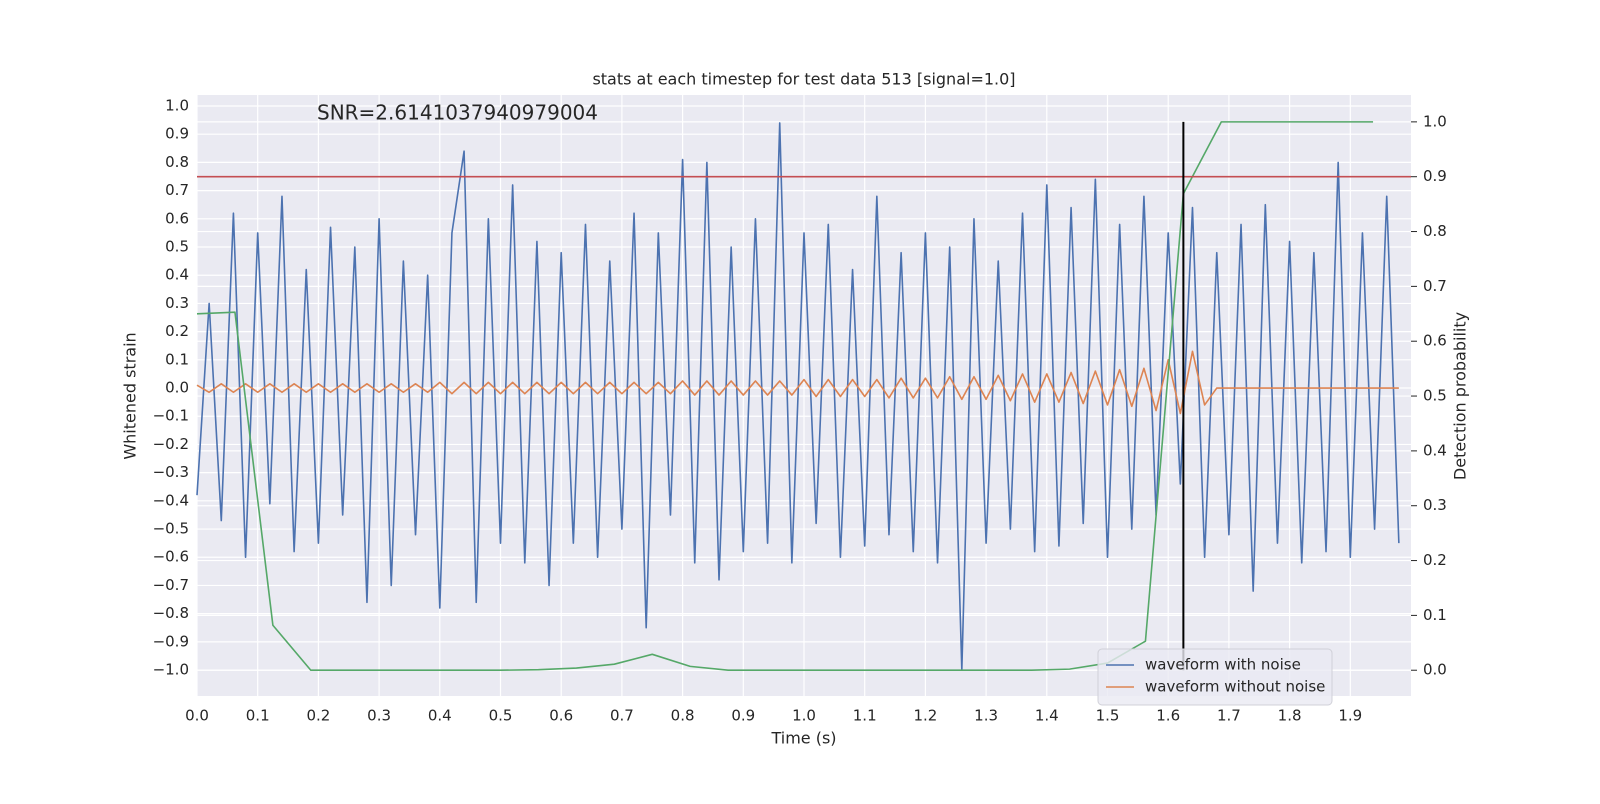  I want to click on x-tick-label: 0.3, so click(379, 716).